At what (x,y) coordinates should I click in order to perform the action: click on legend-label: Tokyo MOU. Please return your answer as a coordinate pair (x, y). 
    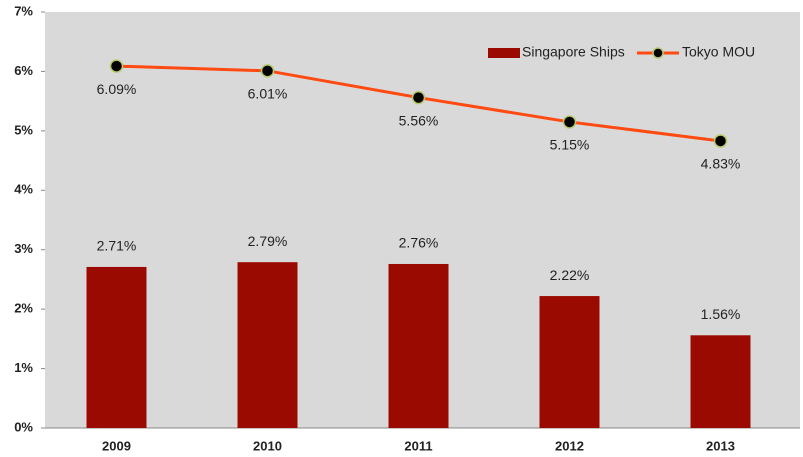
    Looking at the image, I should click on (718, 52).